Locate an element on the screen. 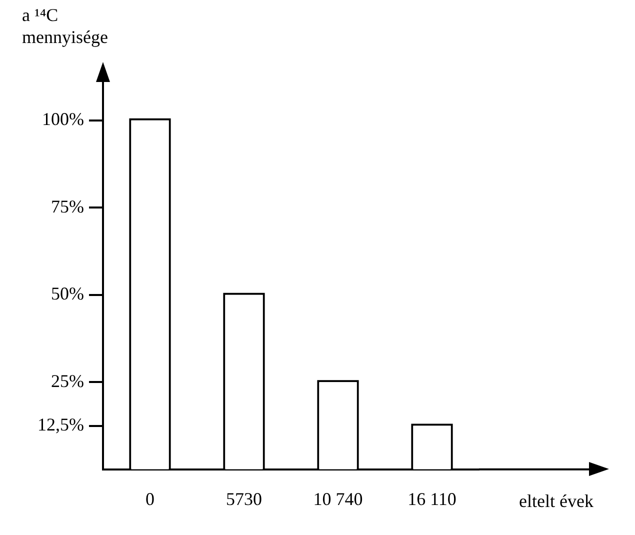 The image size is (635, 535). y-tick-label: 50% is located at coordinates (67, 294).